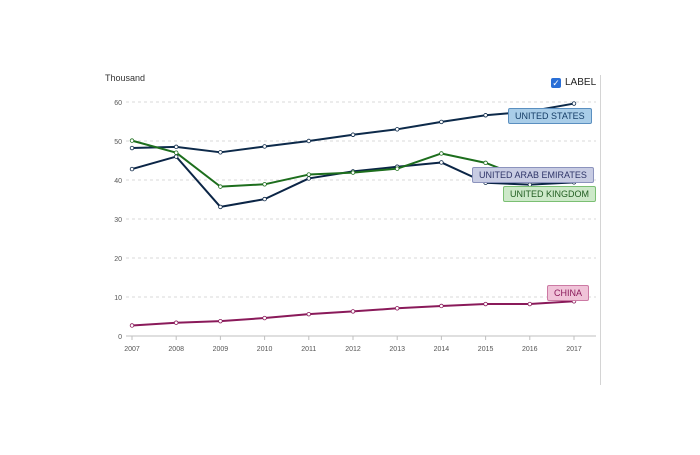 The height and width of the screenshot is (455, 700). I want to click on legend-toggle: ✓ LABEL, so click(573, 82).